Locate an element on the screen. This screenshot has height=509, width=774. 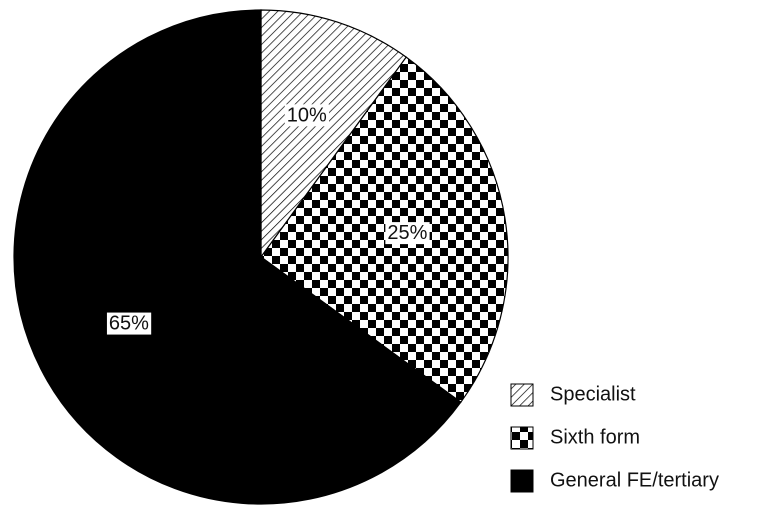
slice-label: 65% is located at coordinates (129, 324).